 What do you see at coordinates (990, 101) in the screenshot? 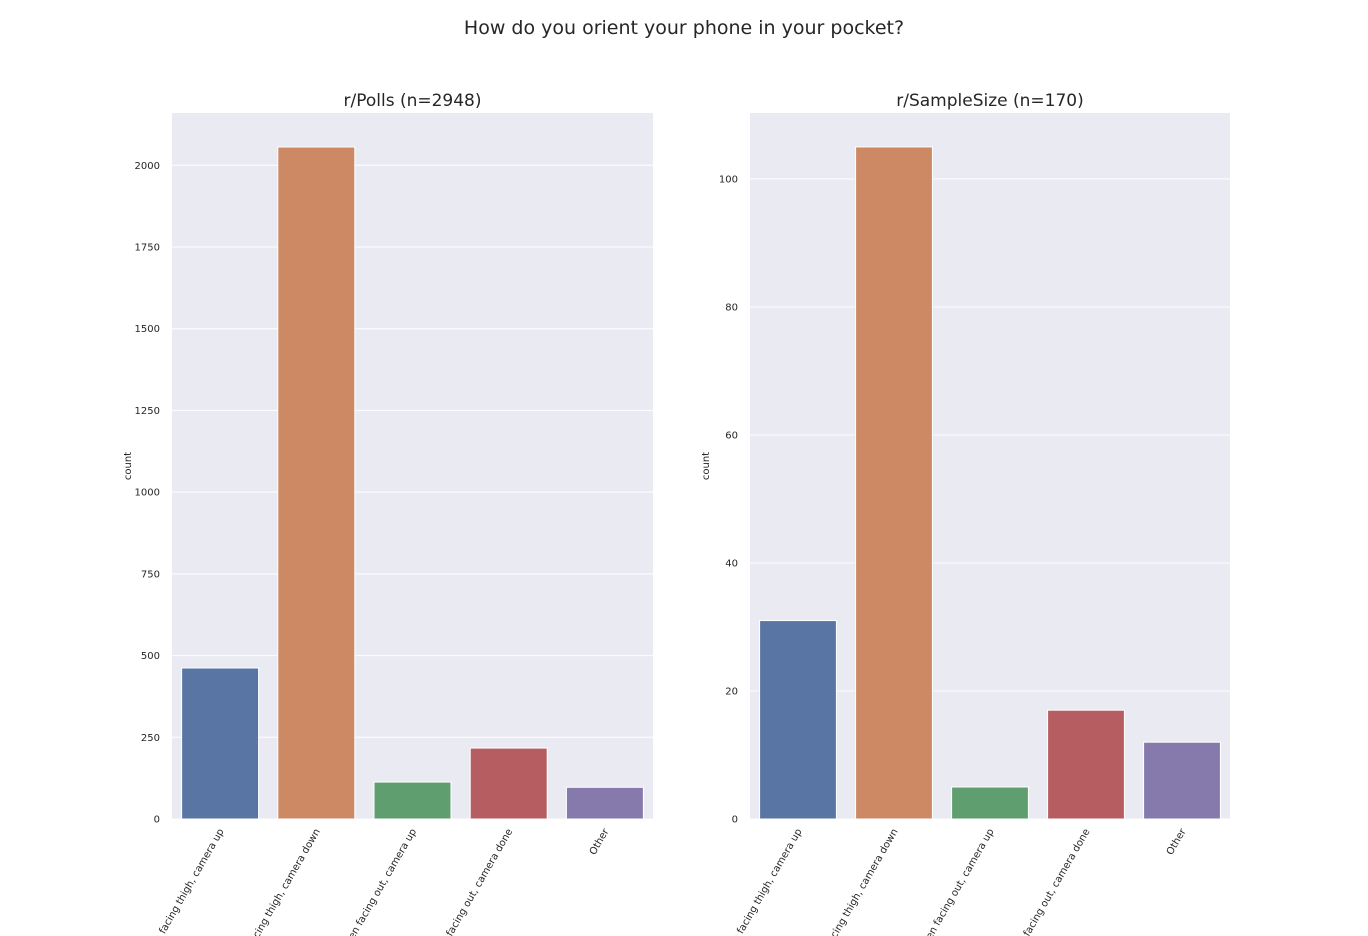
I see `subplot-title: r/SampleSize (n=170)` at bounding box center [990, 101].